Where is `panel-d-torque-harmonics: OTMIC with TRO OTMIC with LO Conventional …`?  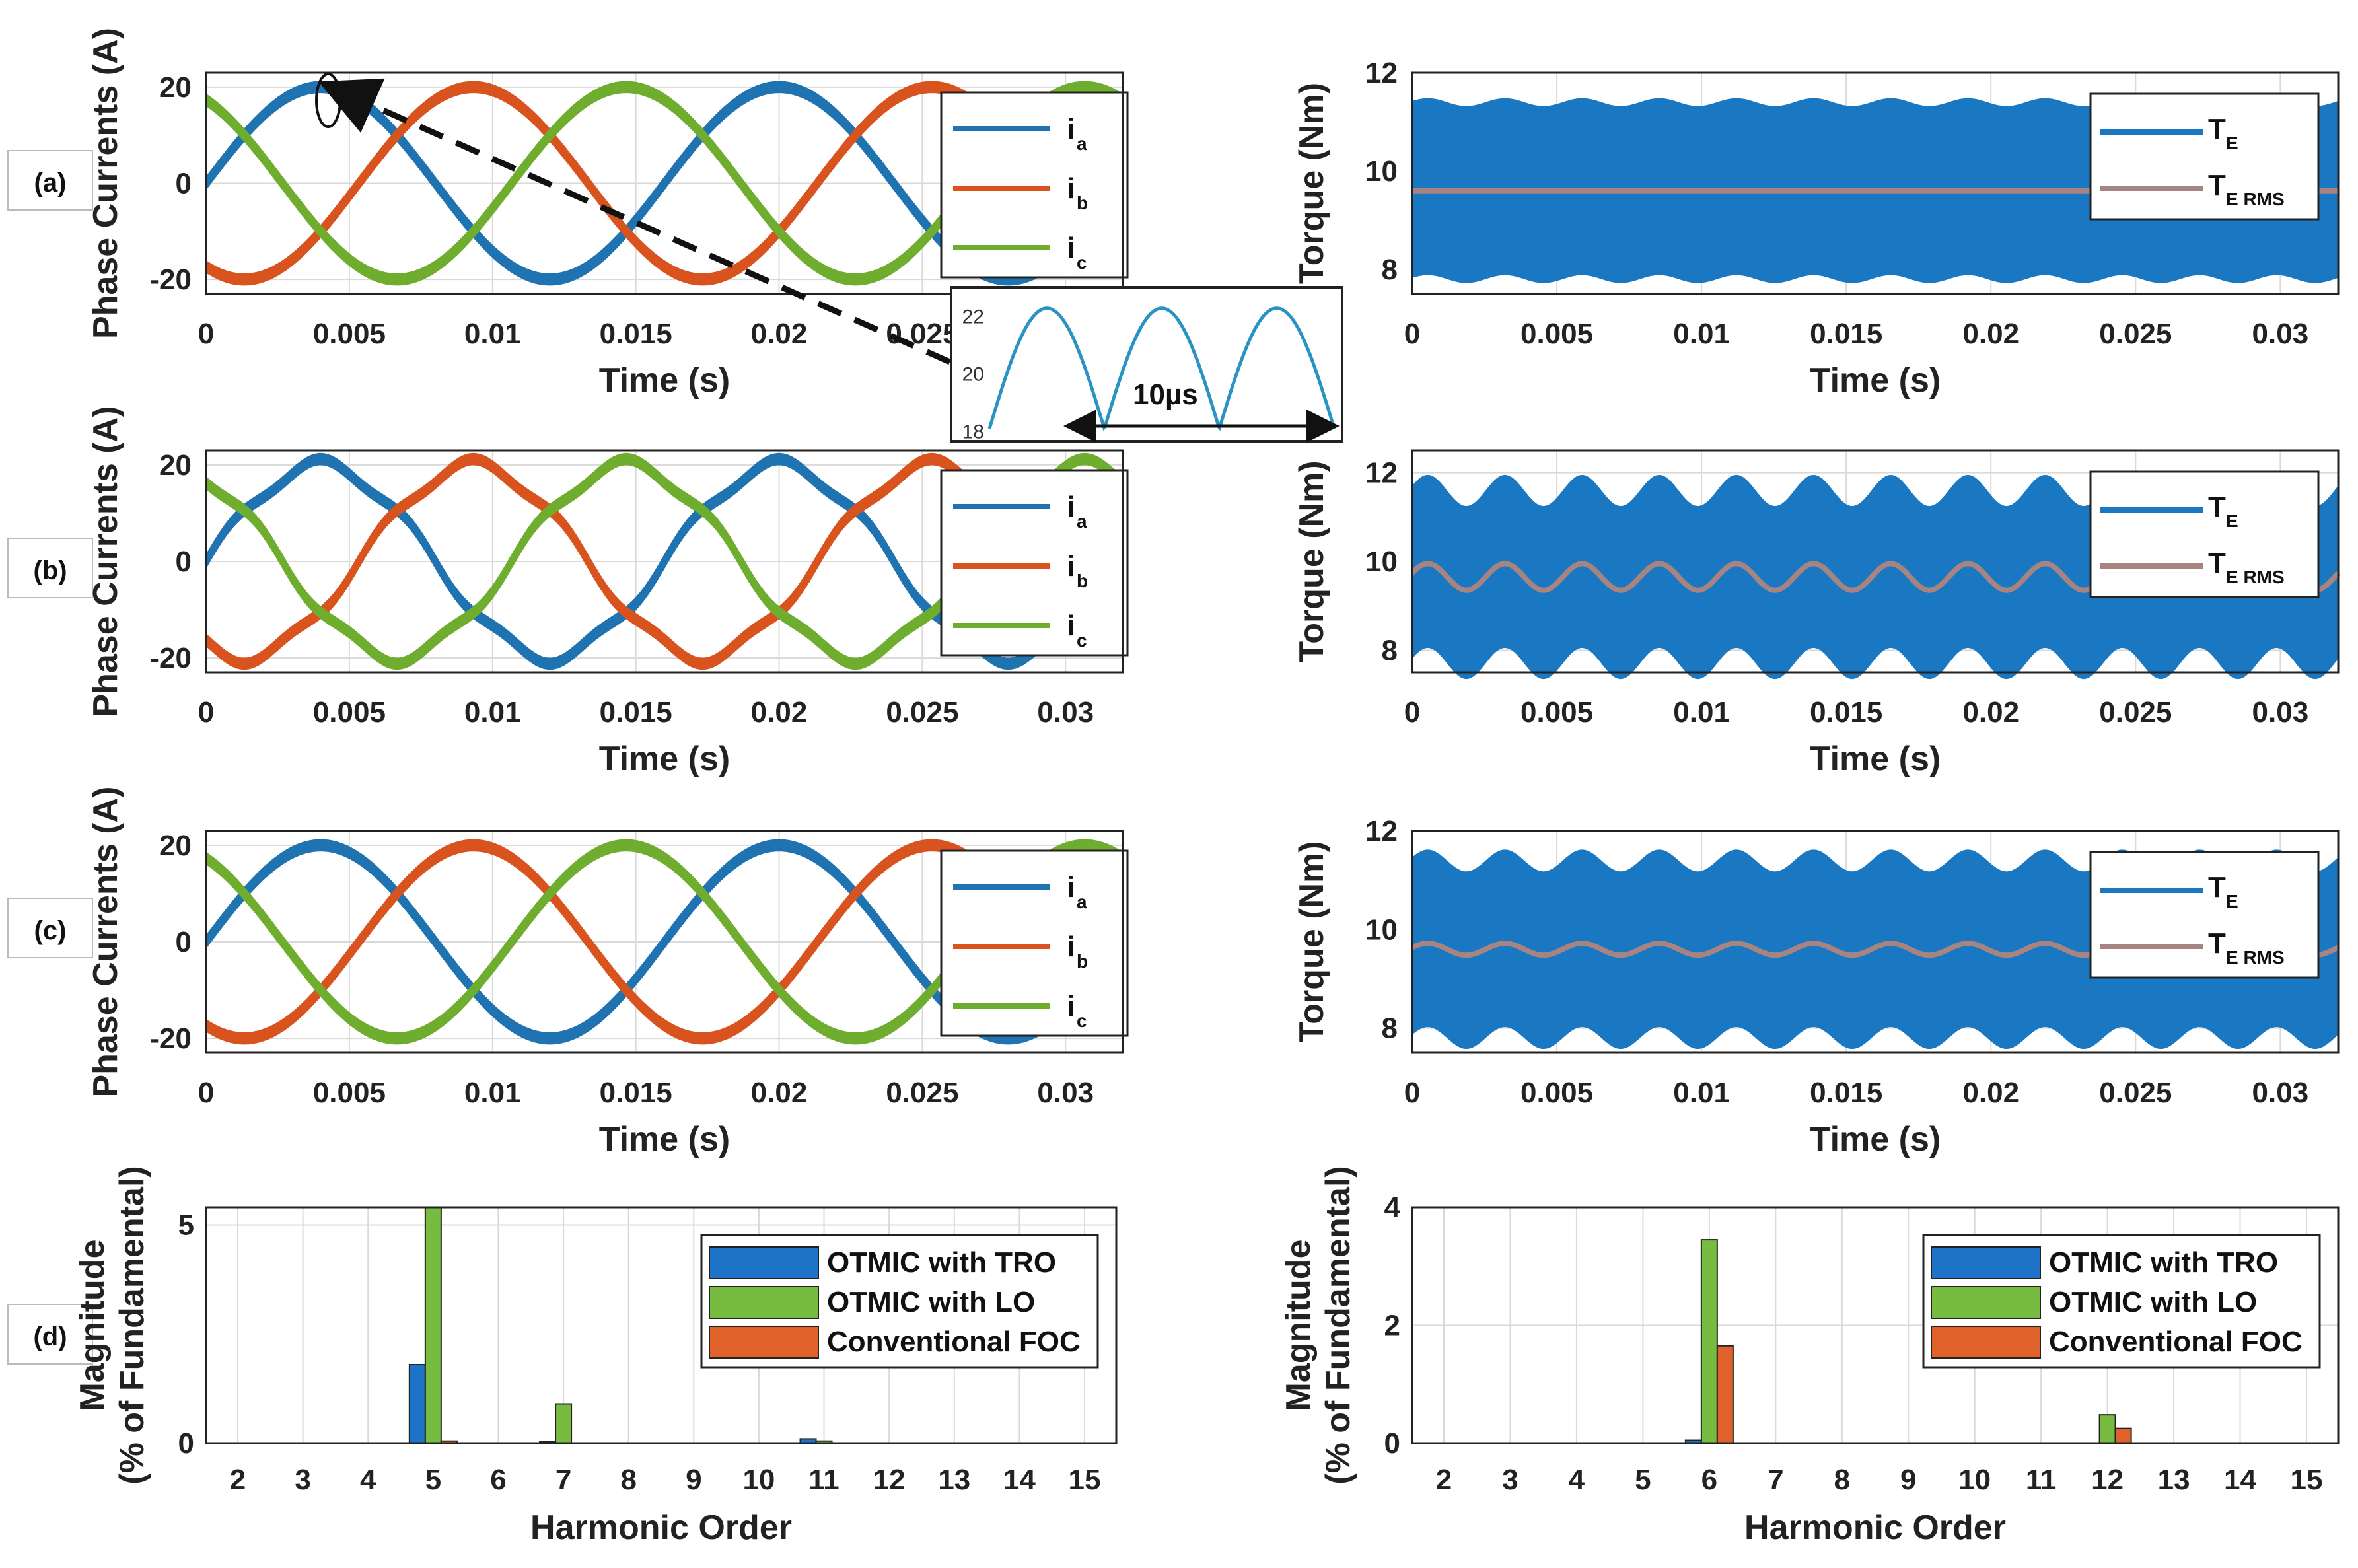 panel-d-torque-harmonics: OTMIC with TRO OTMIC with LO Conventional … is located at coordinates (1809, 1356).